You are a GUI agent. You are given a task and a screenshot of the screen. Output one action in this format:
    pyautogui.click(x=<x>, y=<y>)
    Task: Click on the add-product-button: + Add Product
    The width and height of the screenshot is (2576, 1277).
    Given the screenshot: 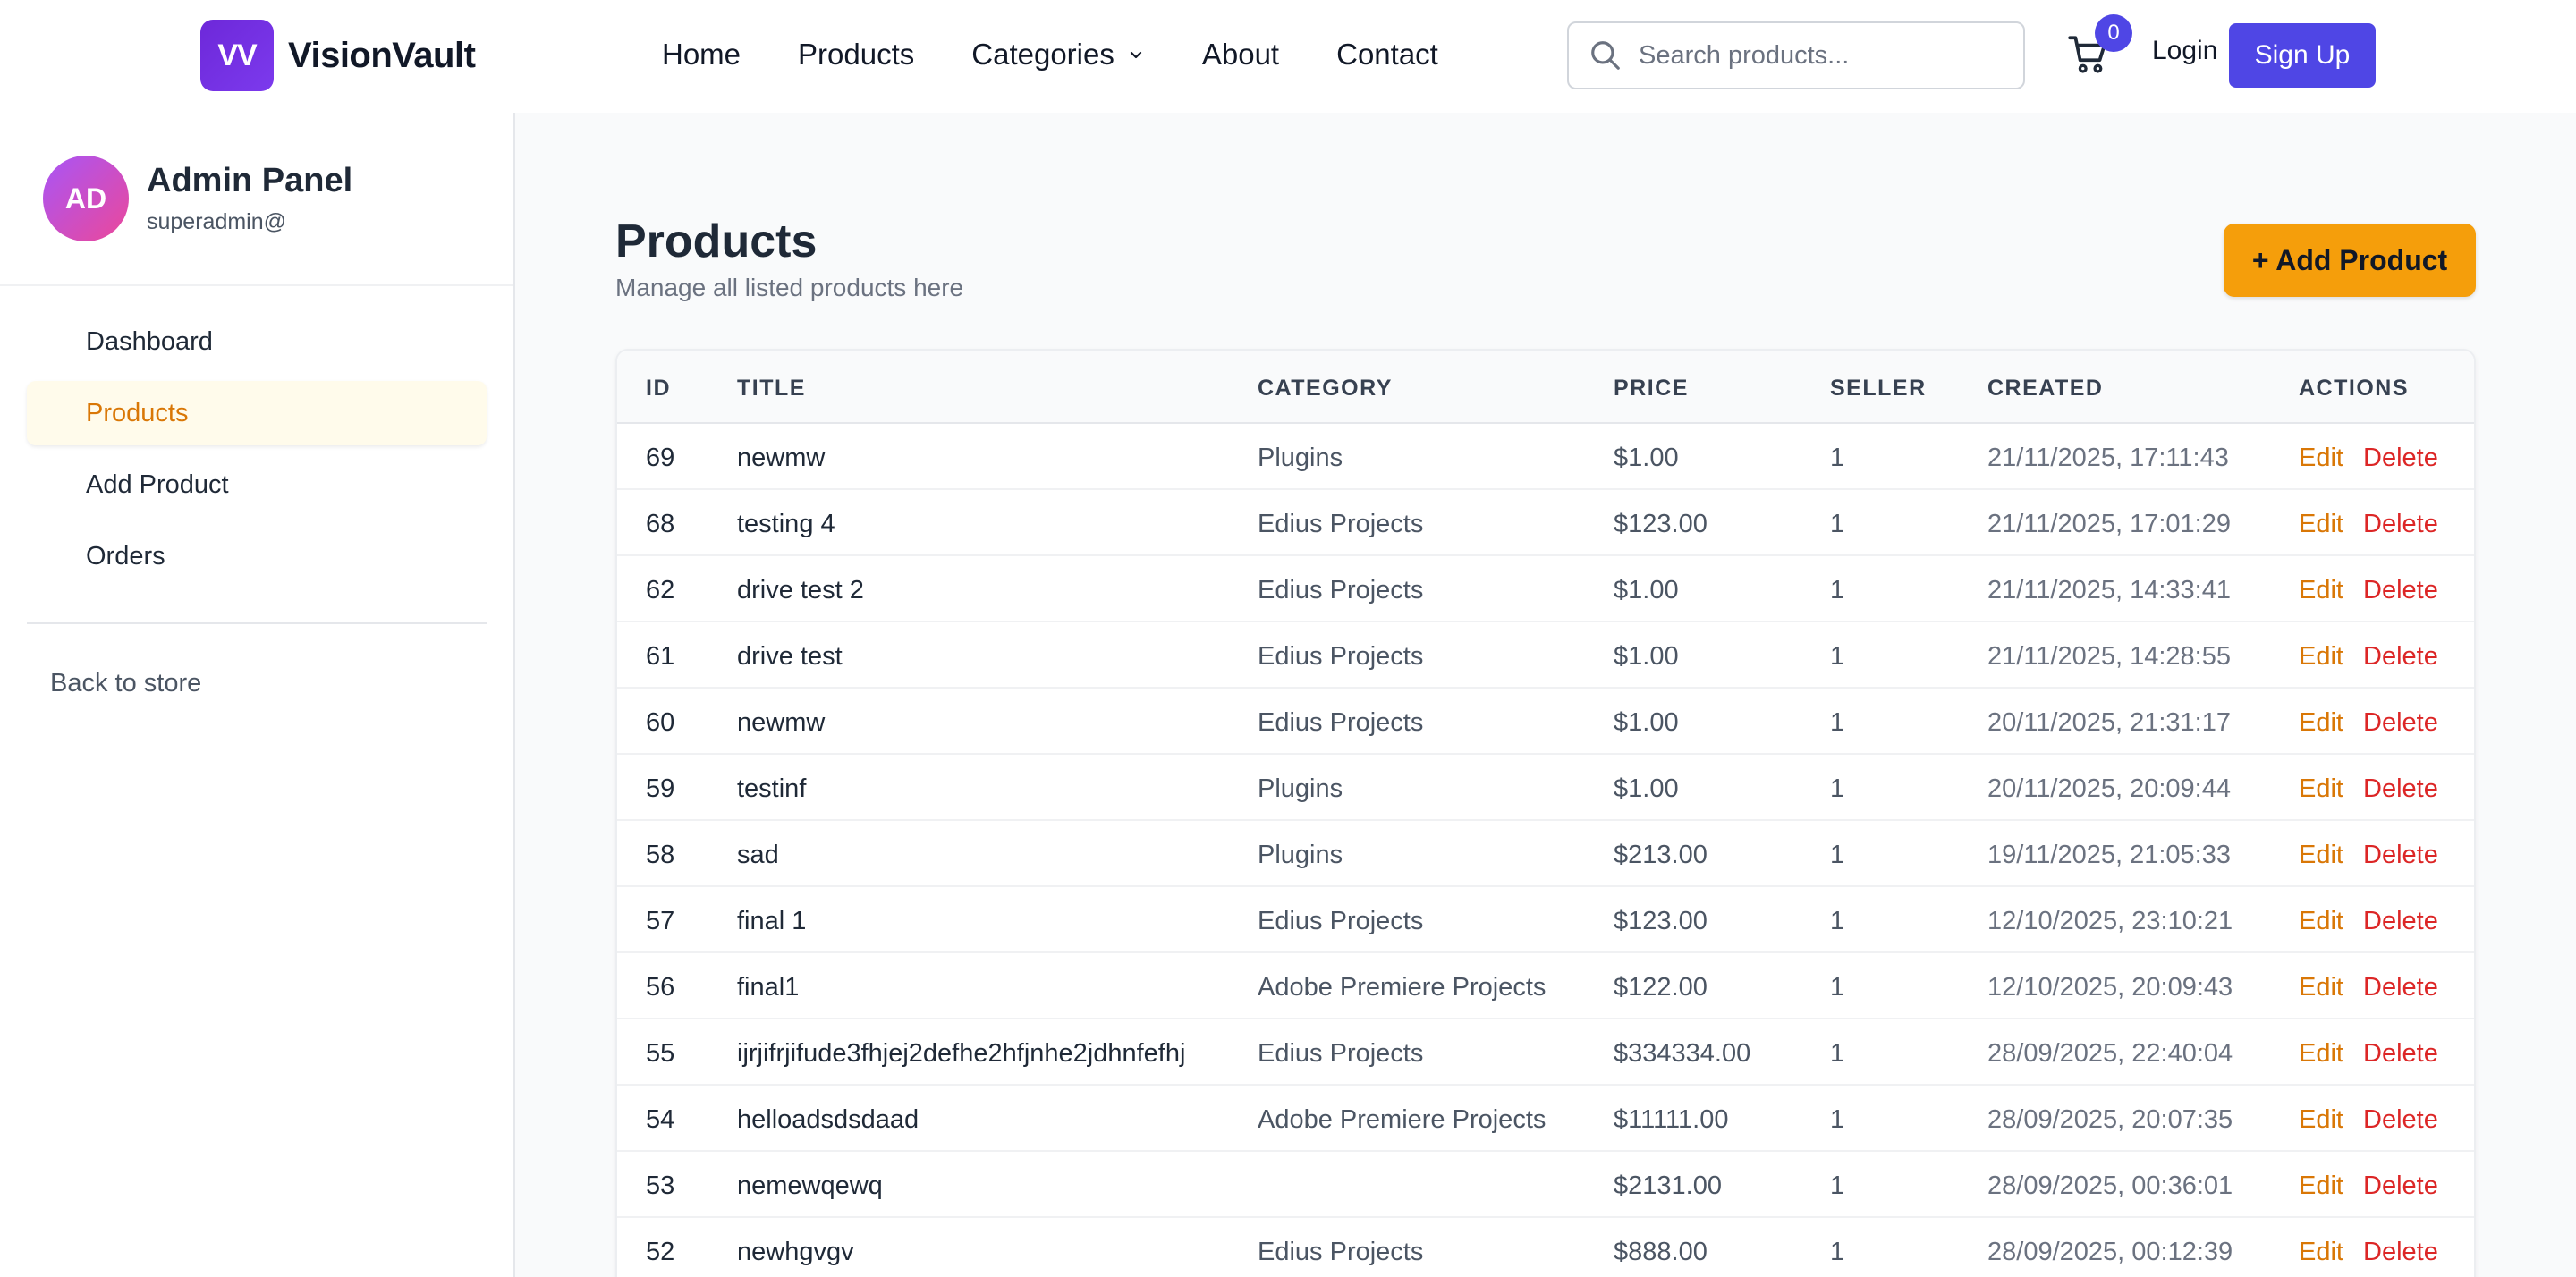 What is the action you would take?
    pyautogui.click(x=2350, y=260)
    